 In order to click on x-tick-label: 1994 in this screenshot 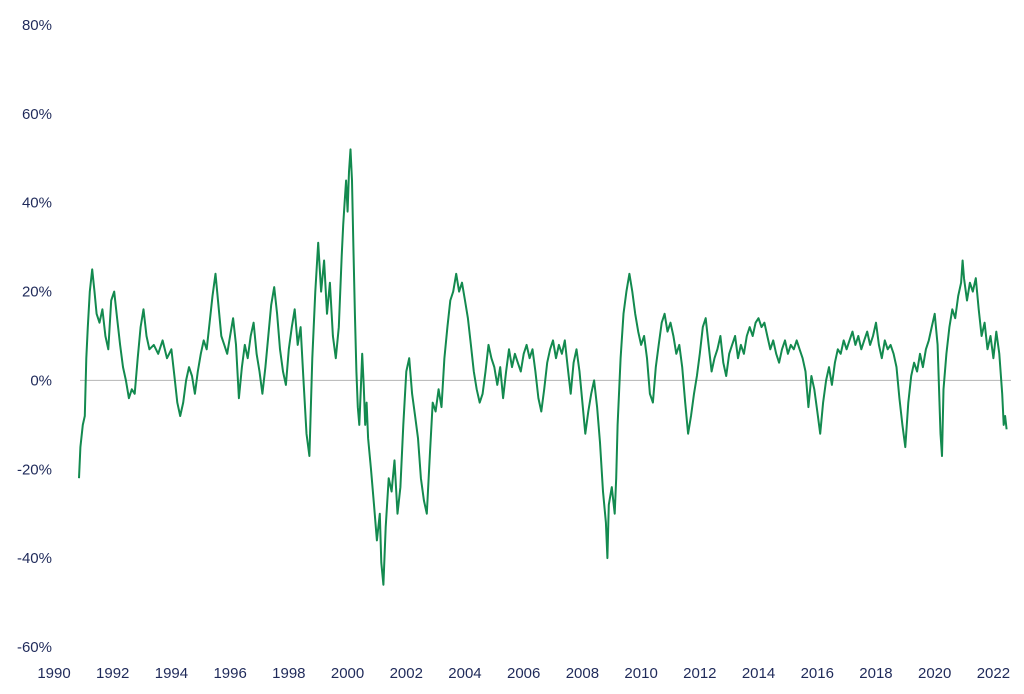, I will do `click(171, 673)`.